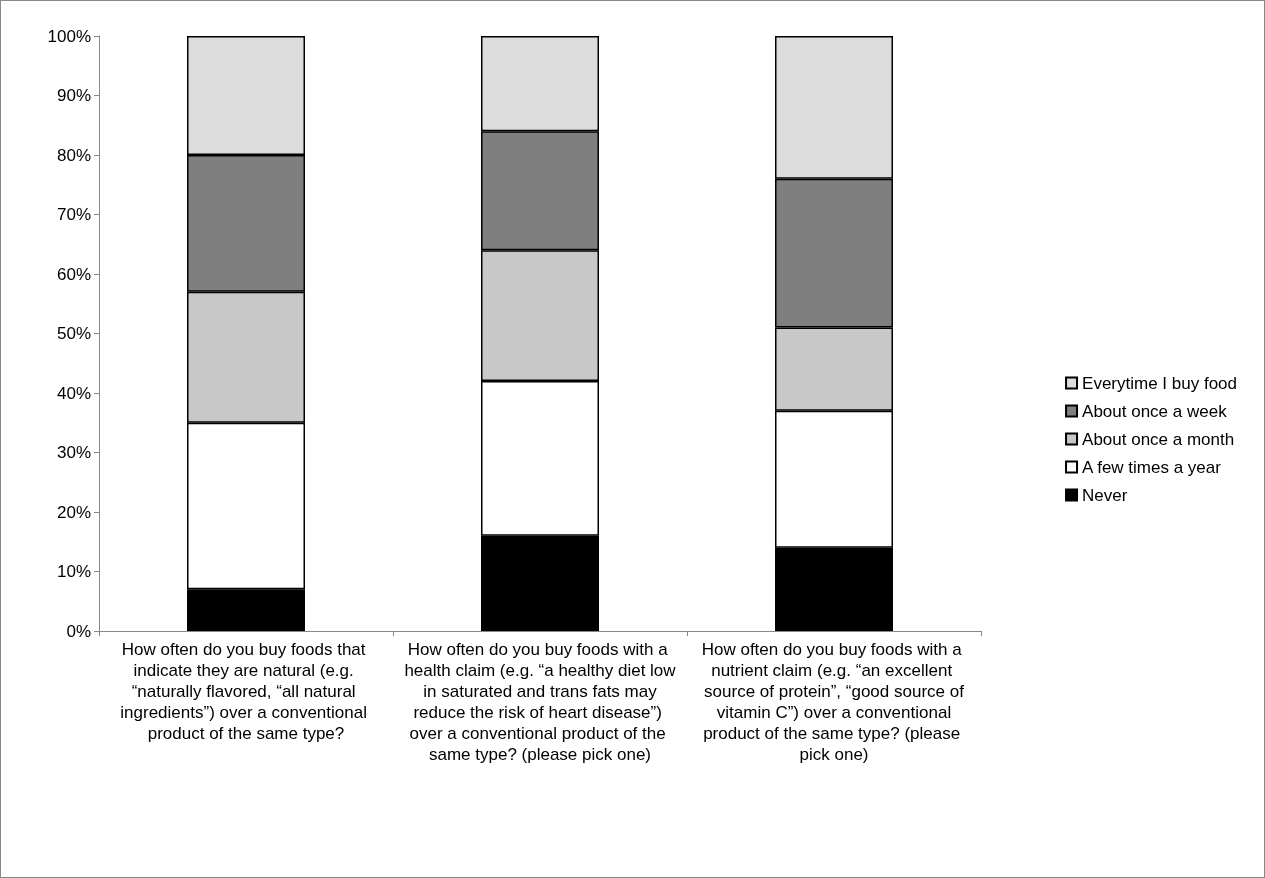 The height and width of the screenshot is (878, 1265). I want to click on y-tick-label: 100%, so click(69, 36).